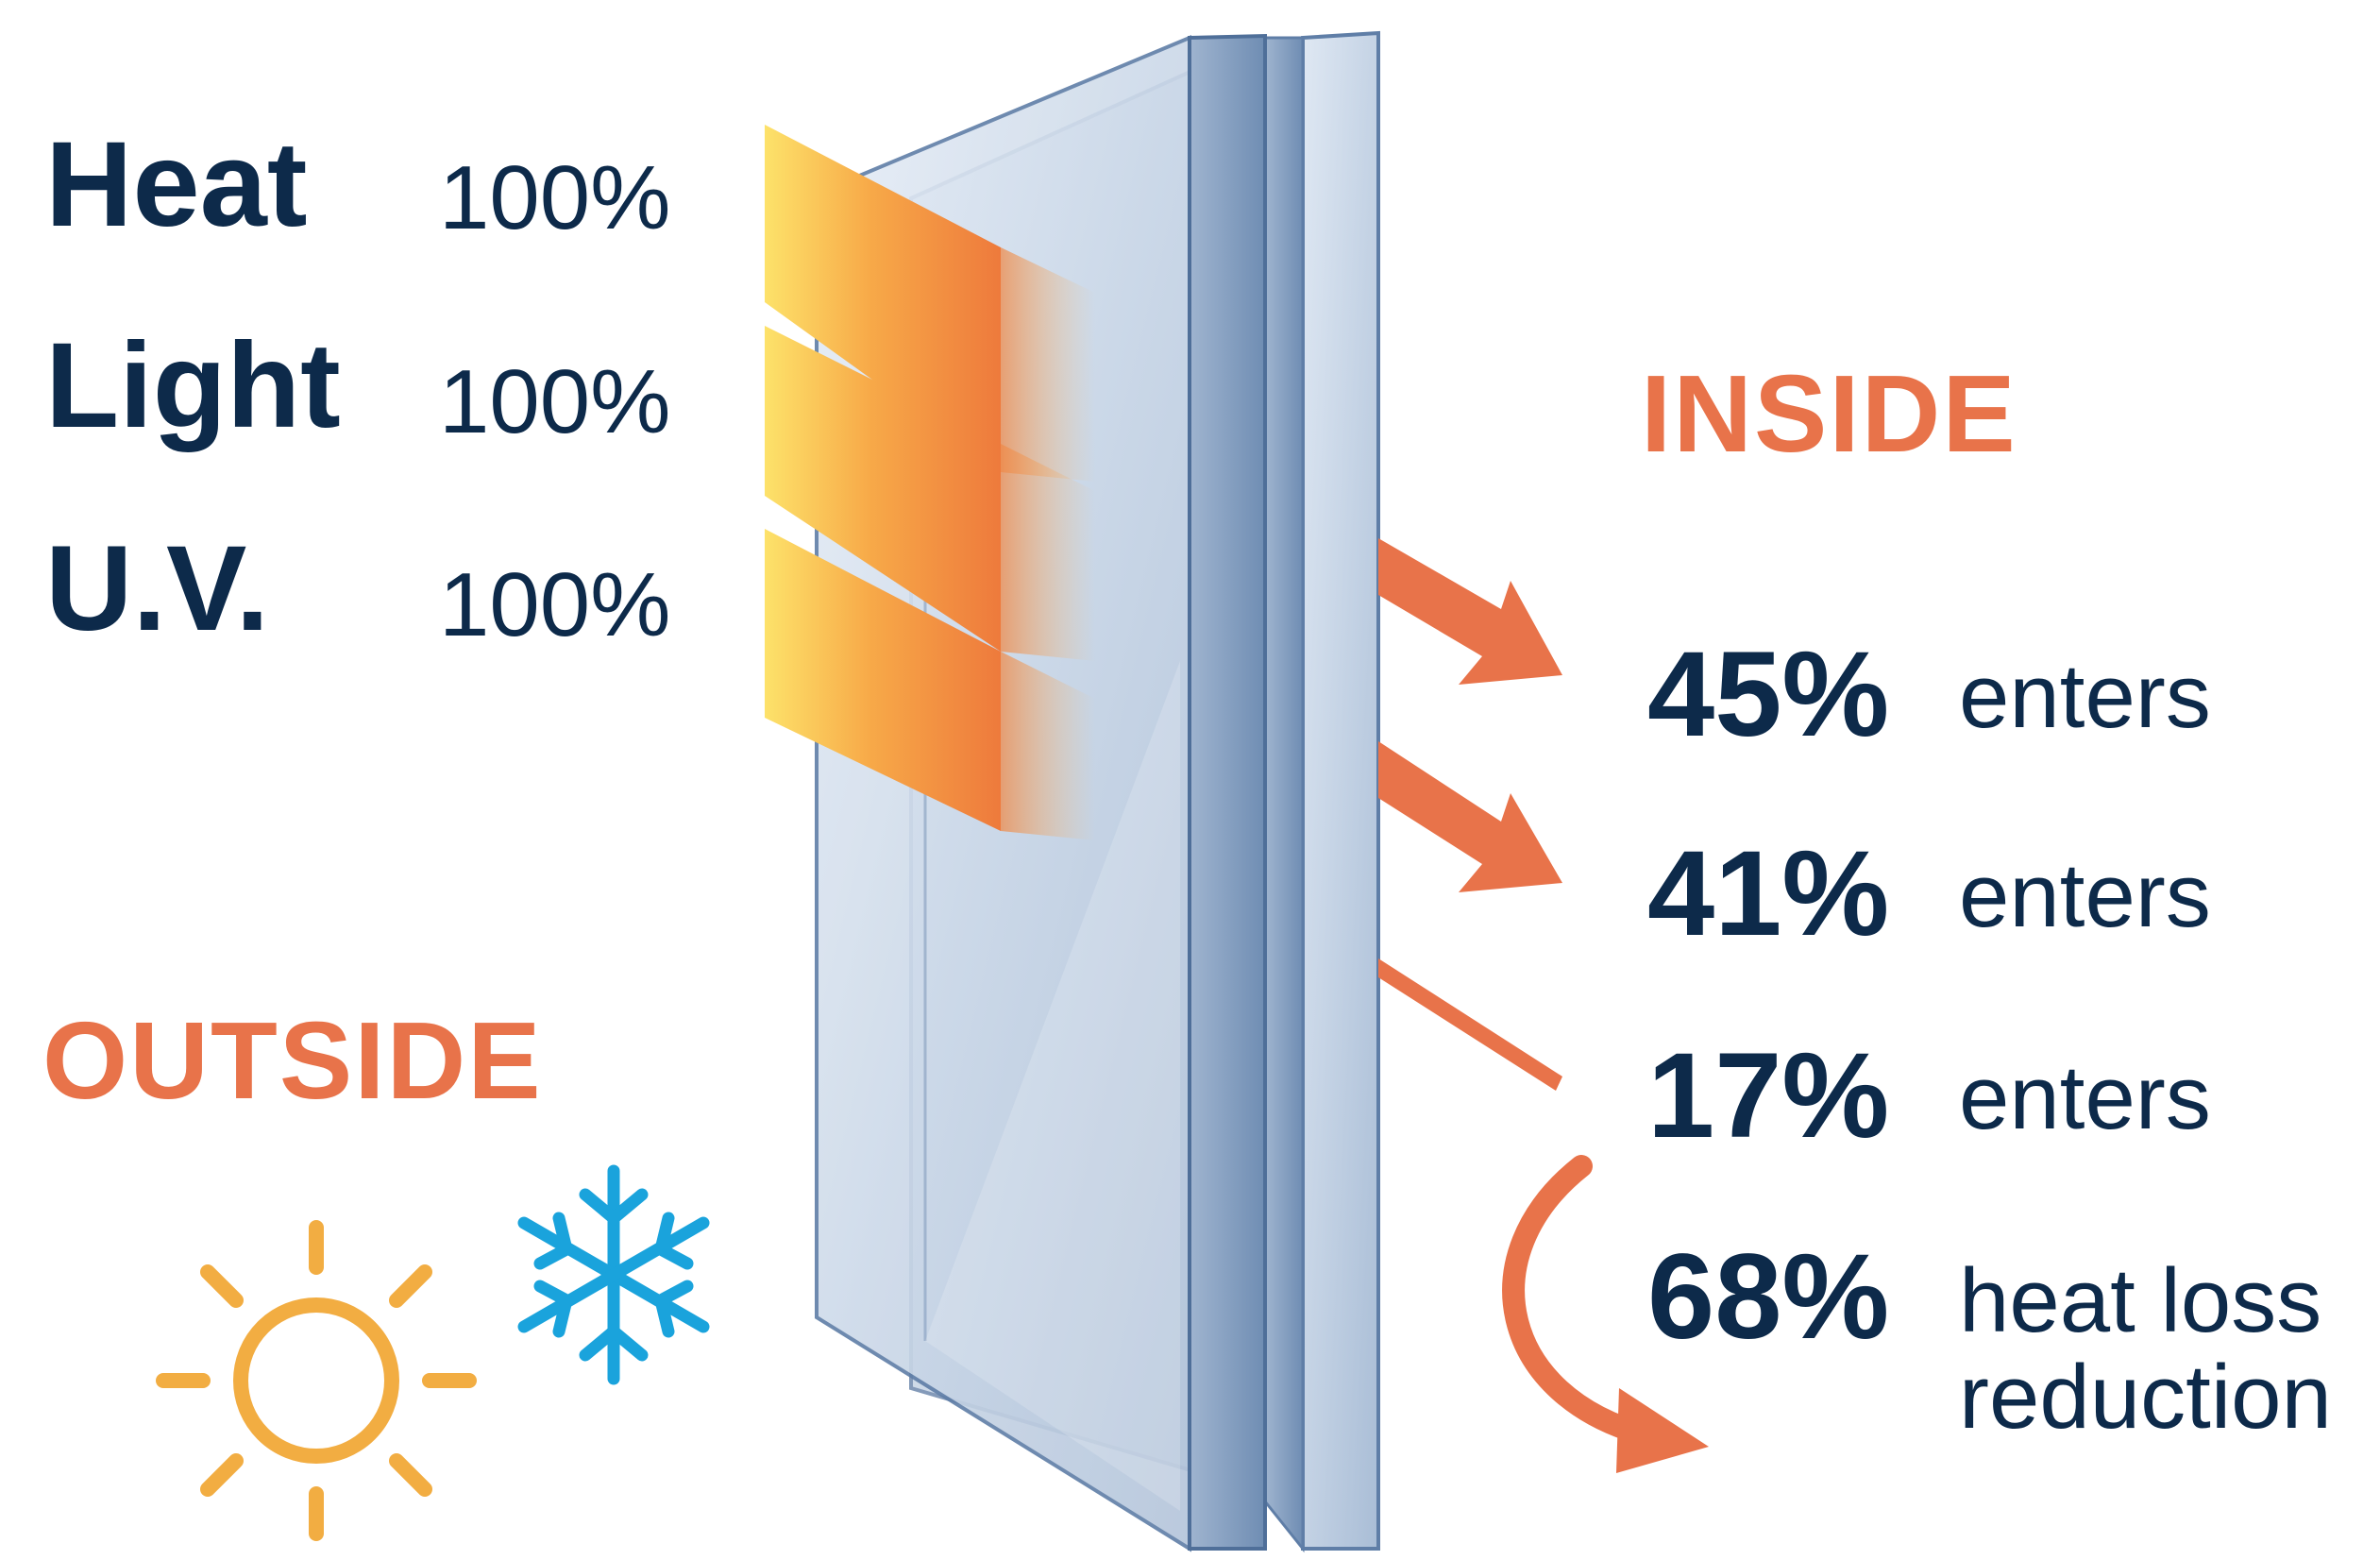 The width and height of the screenshot is (2380, 1560). I want to click on uv-enters-percent: 17%, so click(1768, 1095).